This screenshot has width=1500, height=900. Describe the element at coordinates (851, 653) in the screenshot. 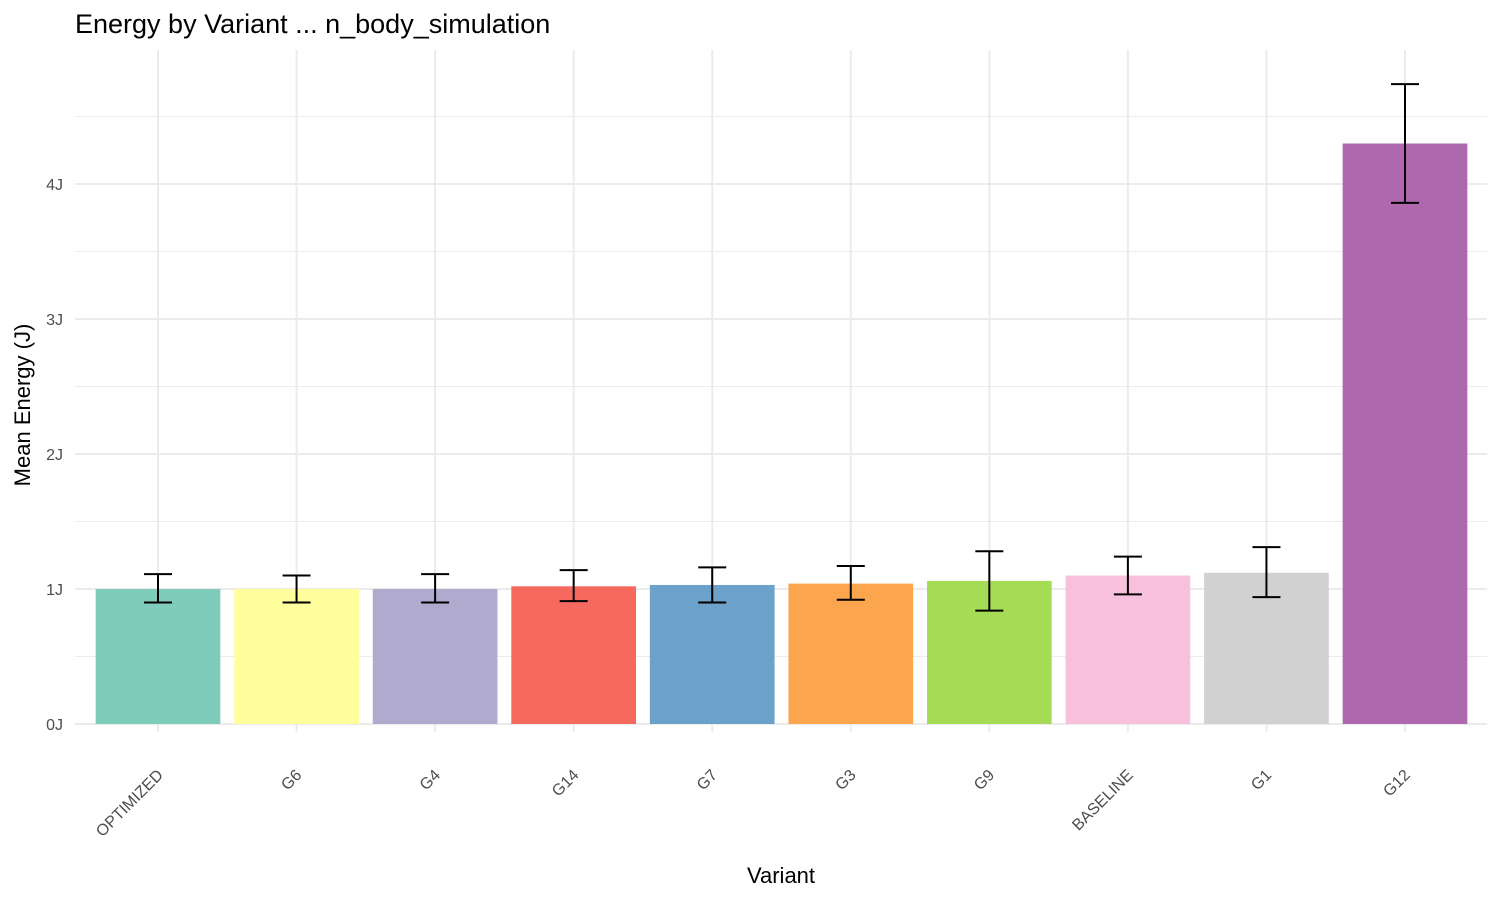

I see `bar-g3` at that location.